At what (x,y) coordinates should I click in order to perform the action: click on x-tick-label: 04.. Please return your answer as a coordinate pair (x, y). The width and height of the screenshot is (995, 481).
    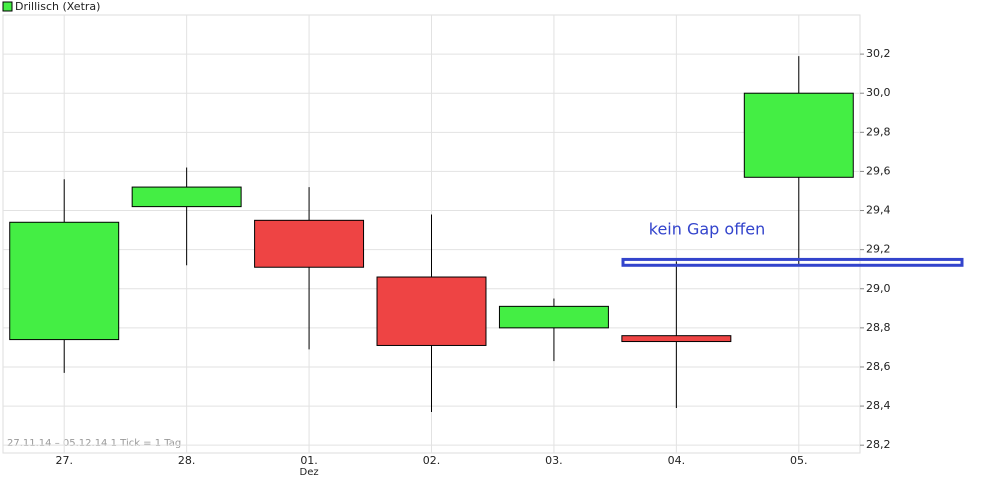
    Looking at the image, I should click on (677, 460).